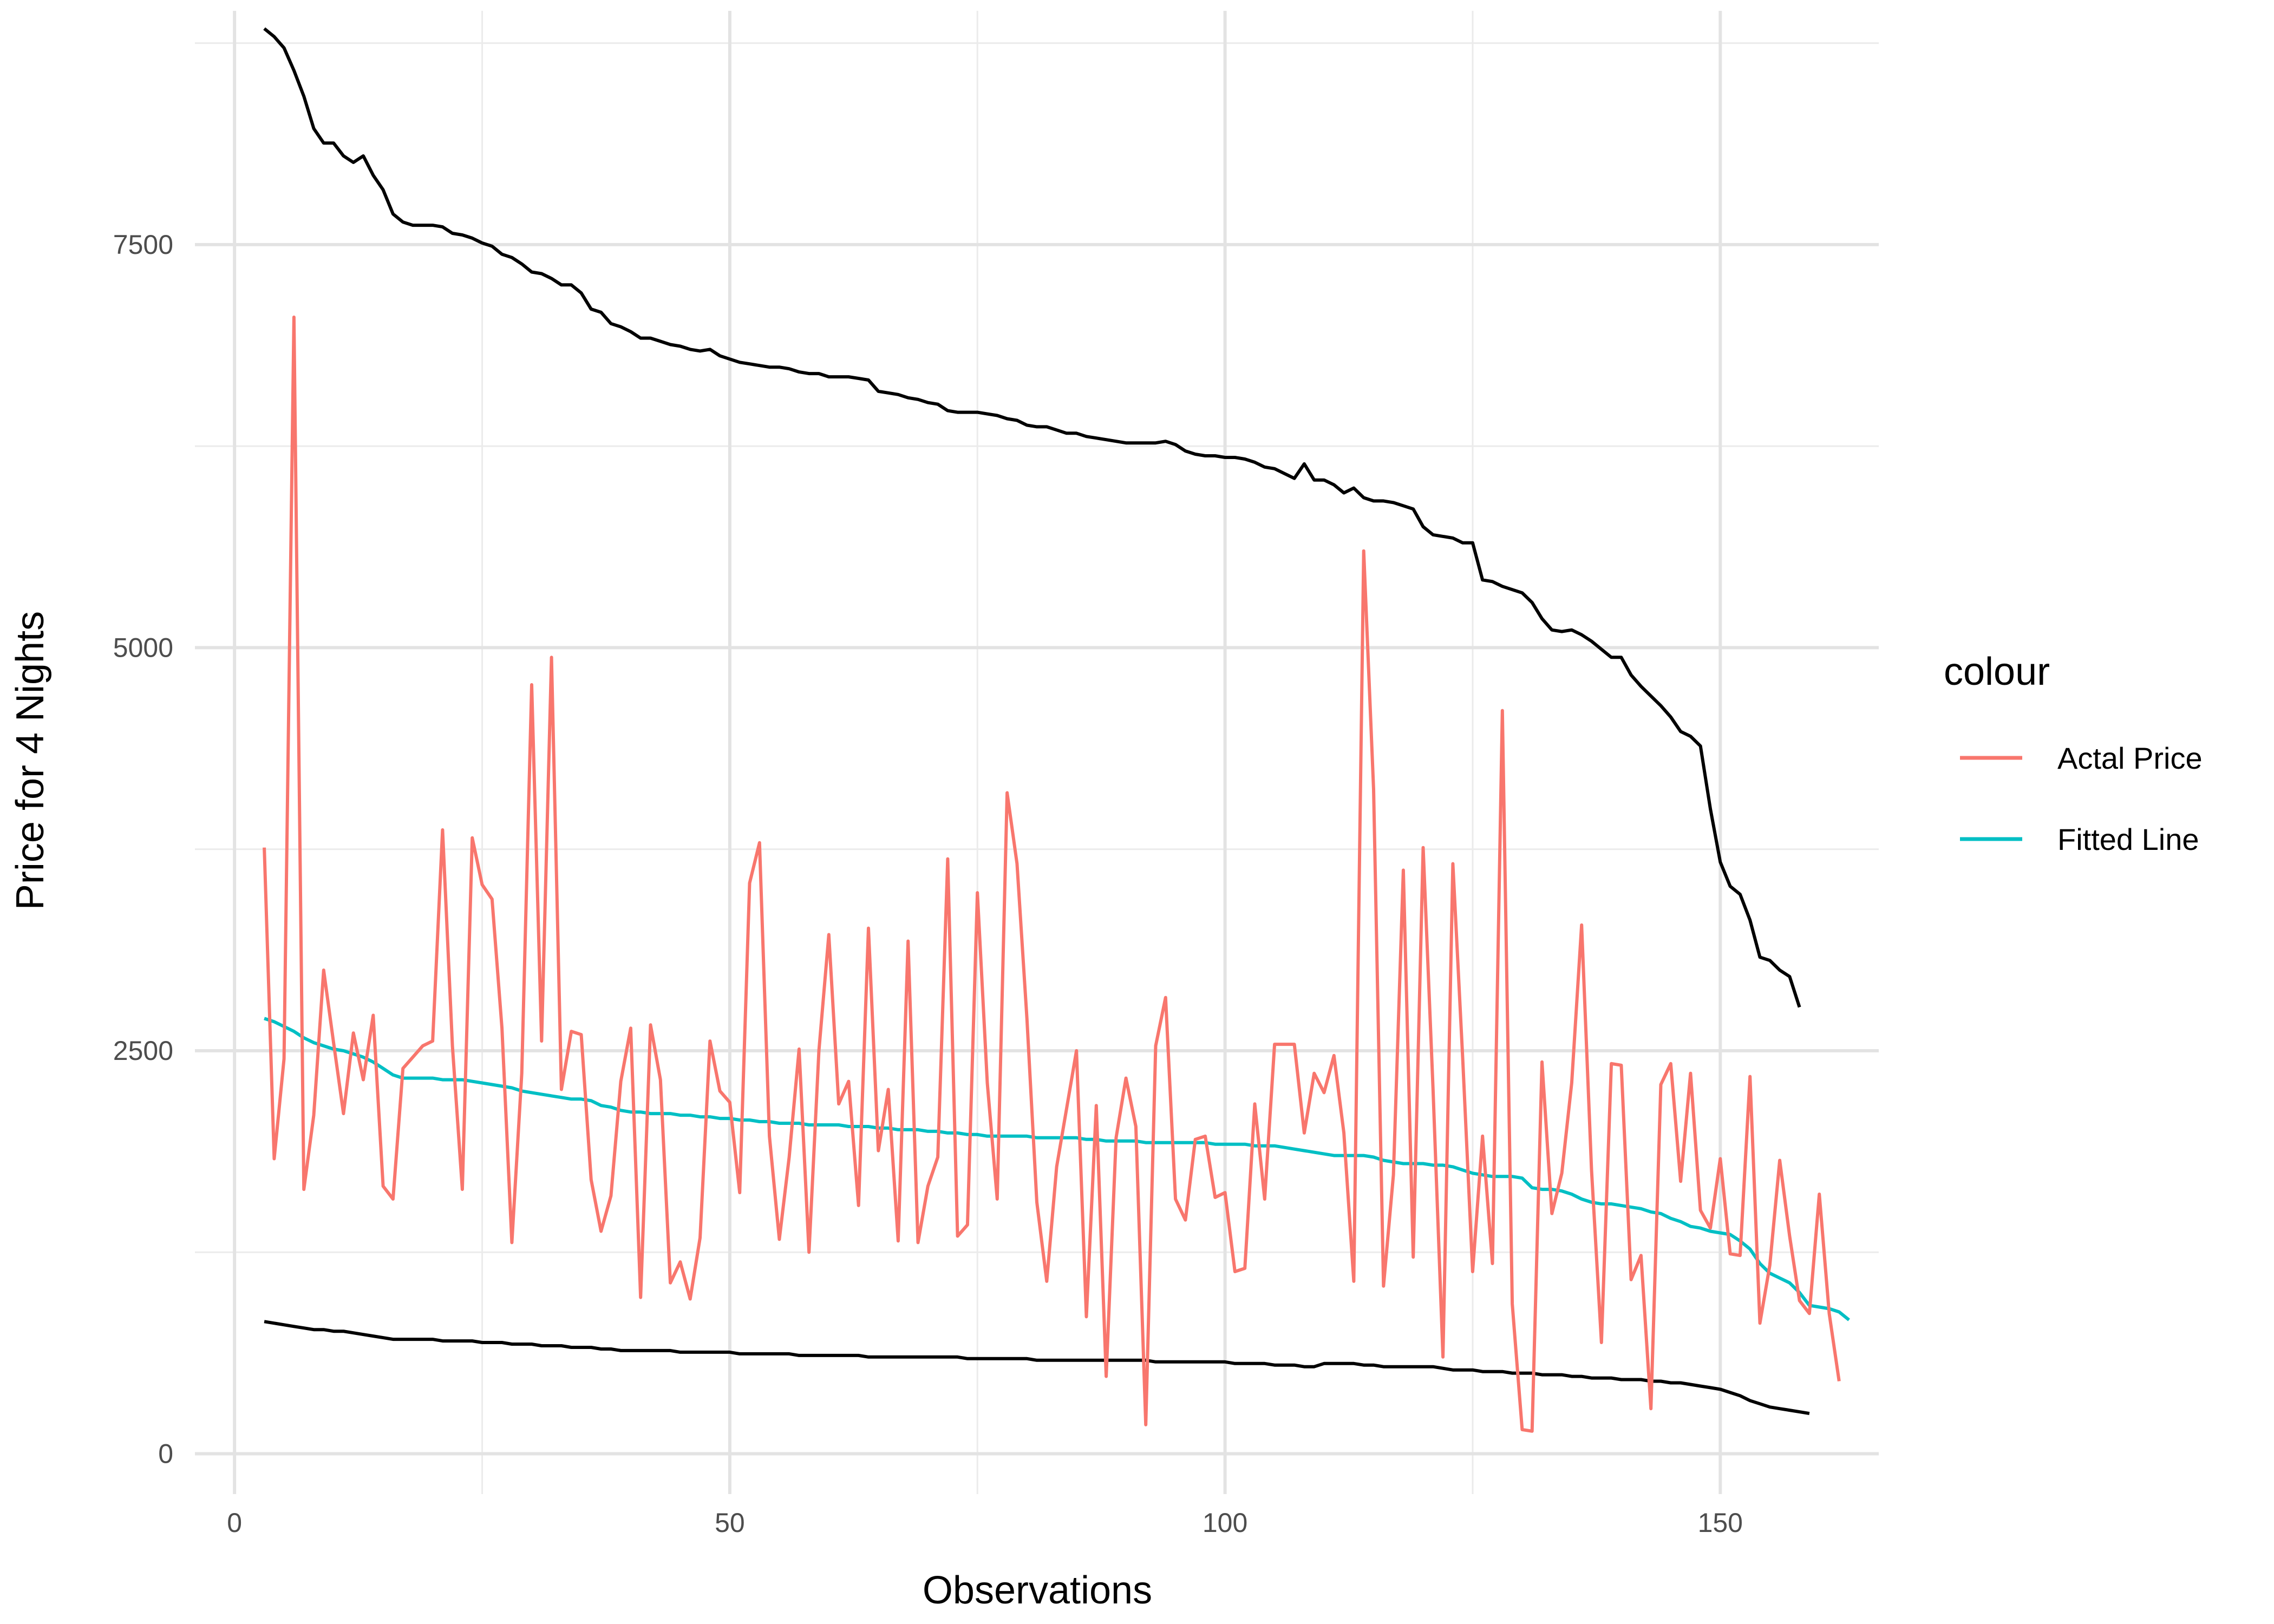 The width and height of the screenshot is (2274, 1624). Describe the element at coordinates (1057, 1169) in the screenshot. I see `fitted-line` at that location.